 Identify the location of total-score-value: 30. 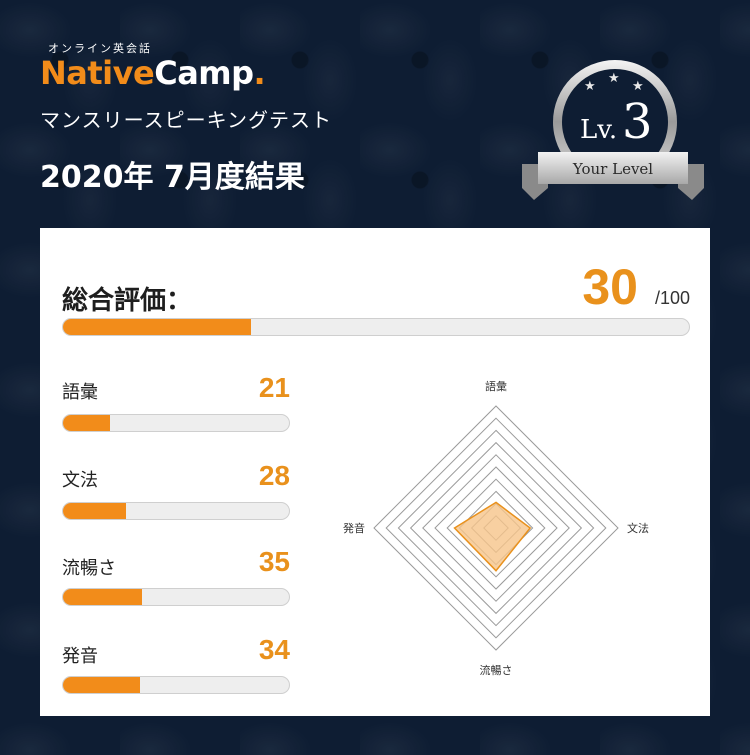
(610, 287).